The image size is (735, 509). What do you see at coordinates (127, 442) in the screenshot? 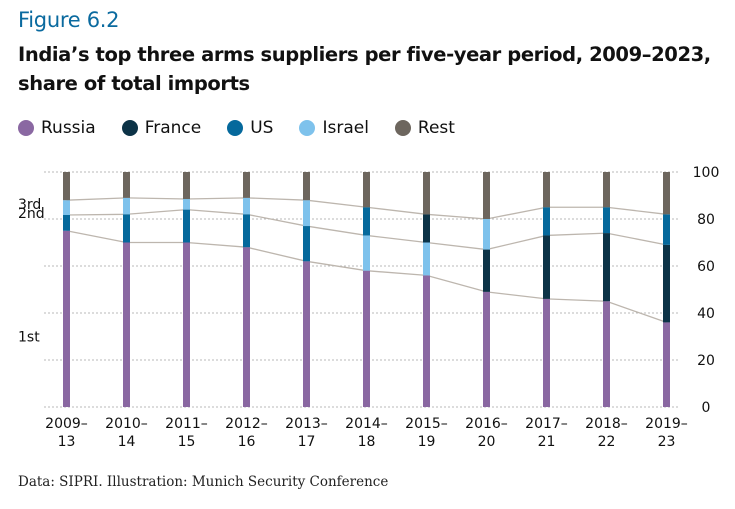
I see `x-tick-label: 14` at bounding box center [127, 442].